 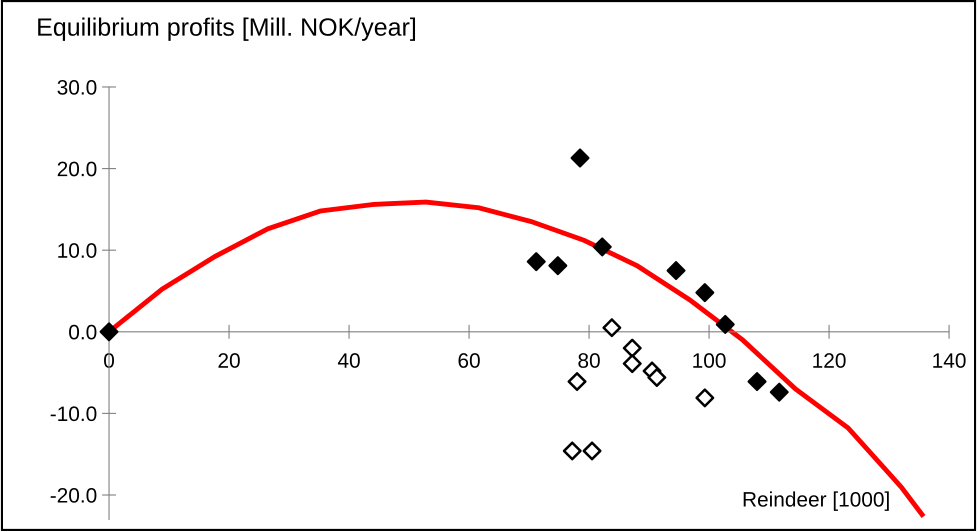 What do you see at coordinates (77, 250) in the screenshot?
I see `y-tick-label: 10.0` at bounding box center [77, 250].